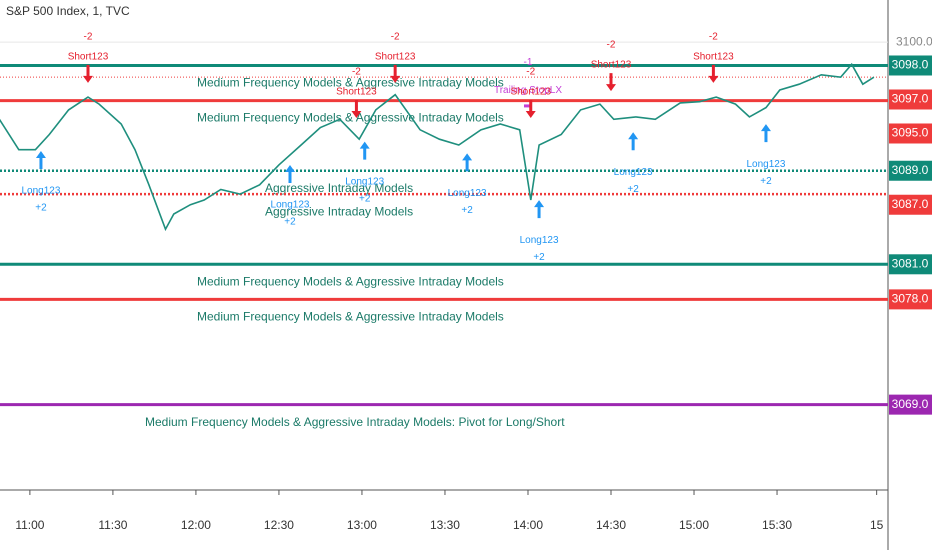 This screenshot has width=932, height=550. Describe the element at coordinates (68, 11) in the screenshot. I see `chart-title: S&P 500 Index, 1, TVC` at that location.